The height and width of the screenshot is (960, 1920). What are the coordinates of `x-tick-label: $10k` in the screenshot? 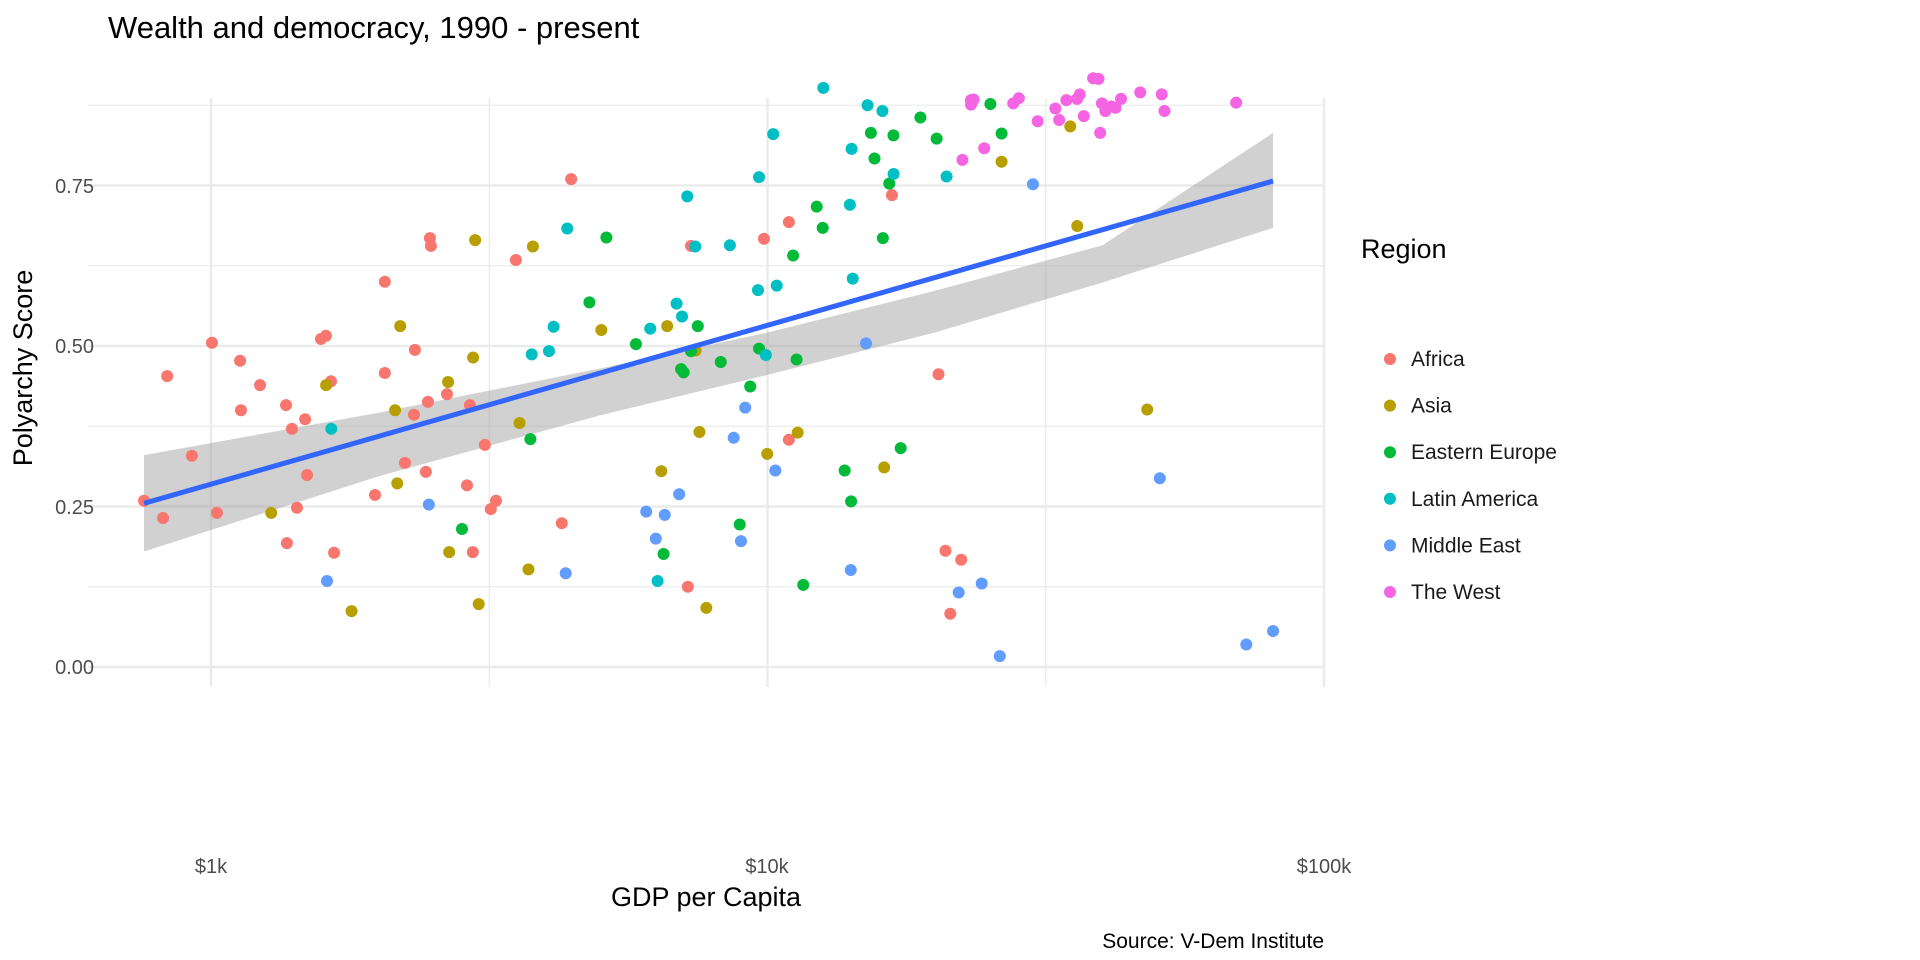 It's located at (767, 867).